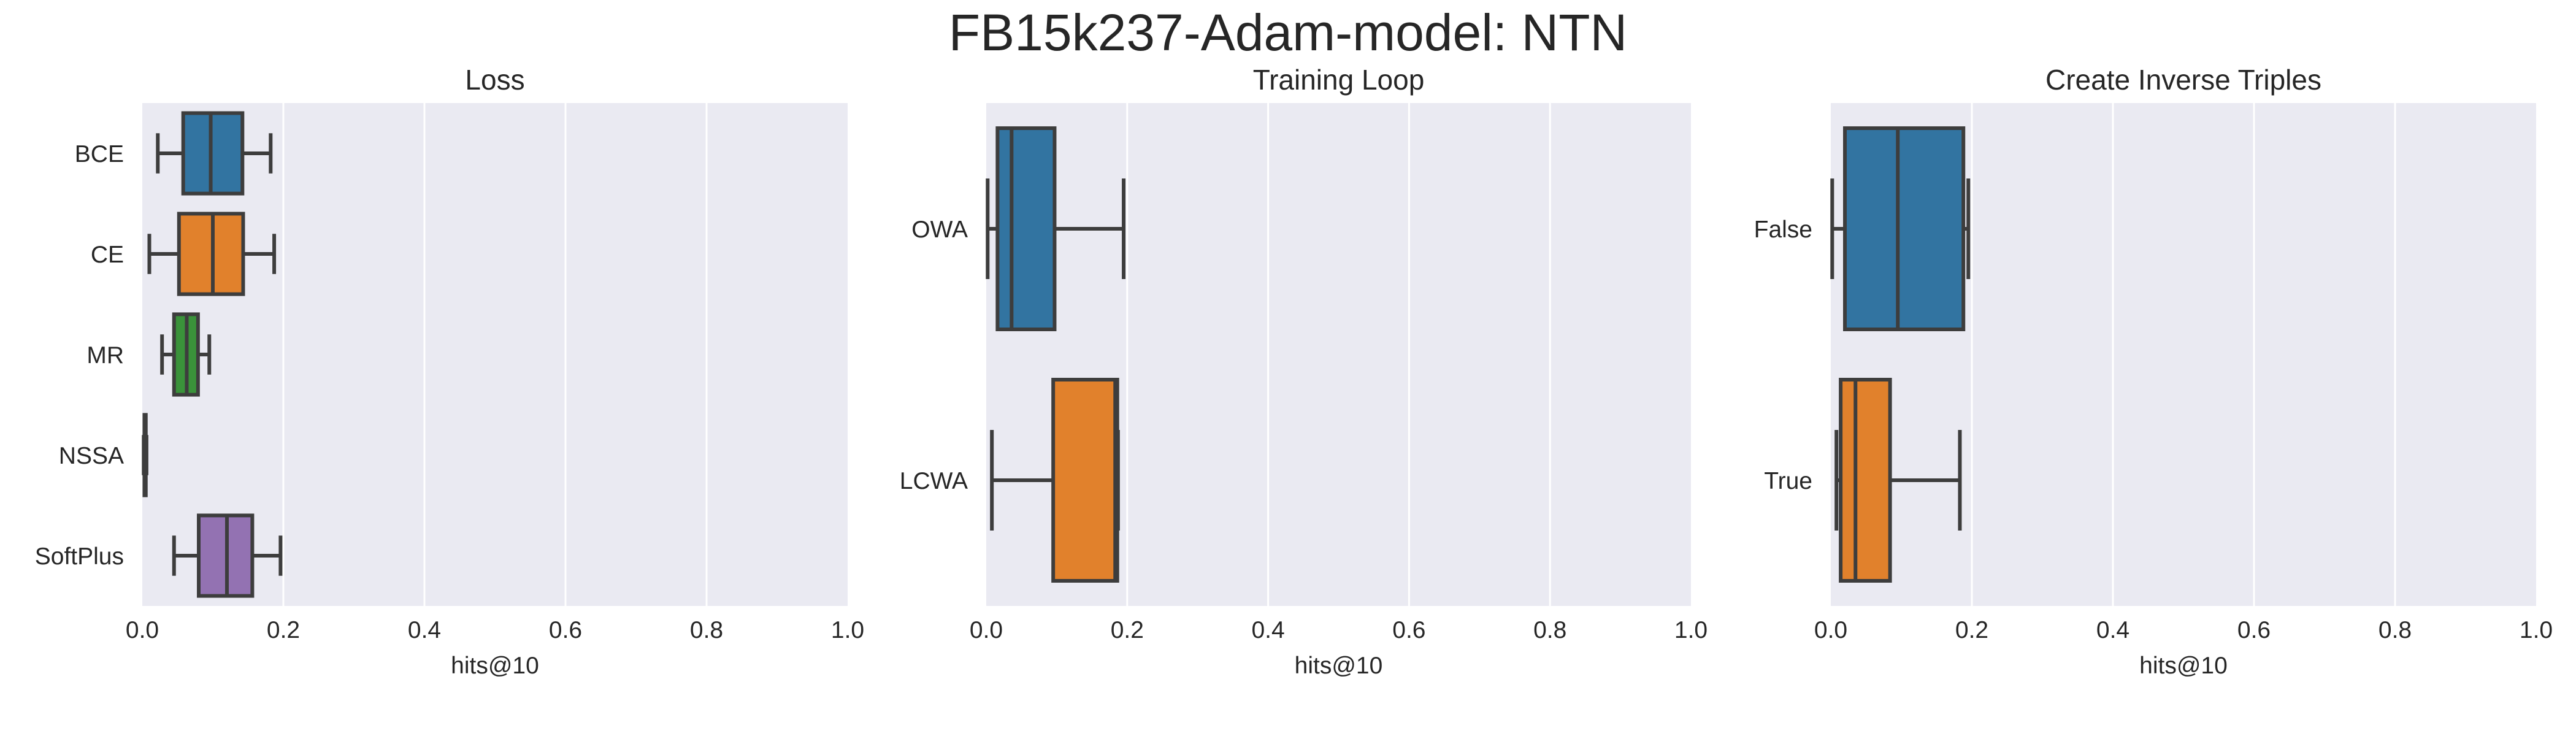 This screenshot has width=2576, height=736. What do you see at coordinates (149, 354) in the screenshot?
I see `box-mr: MR` at bounding box center [149, 354].